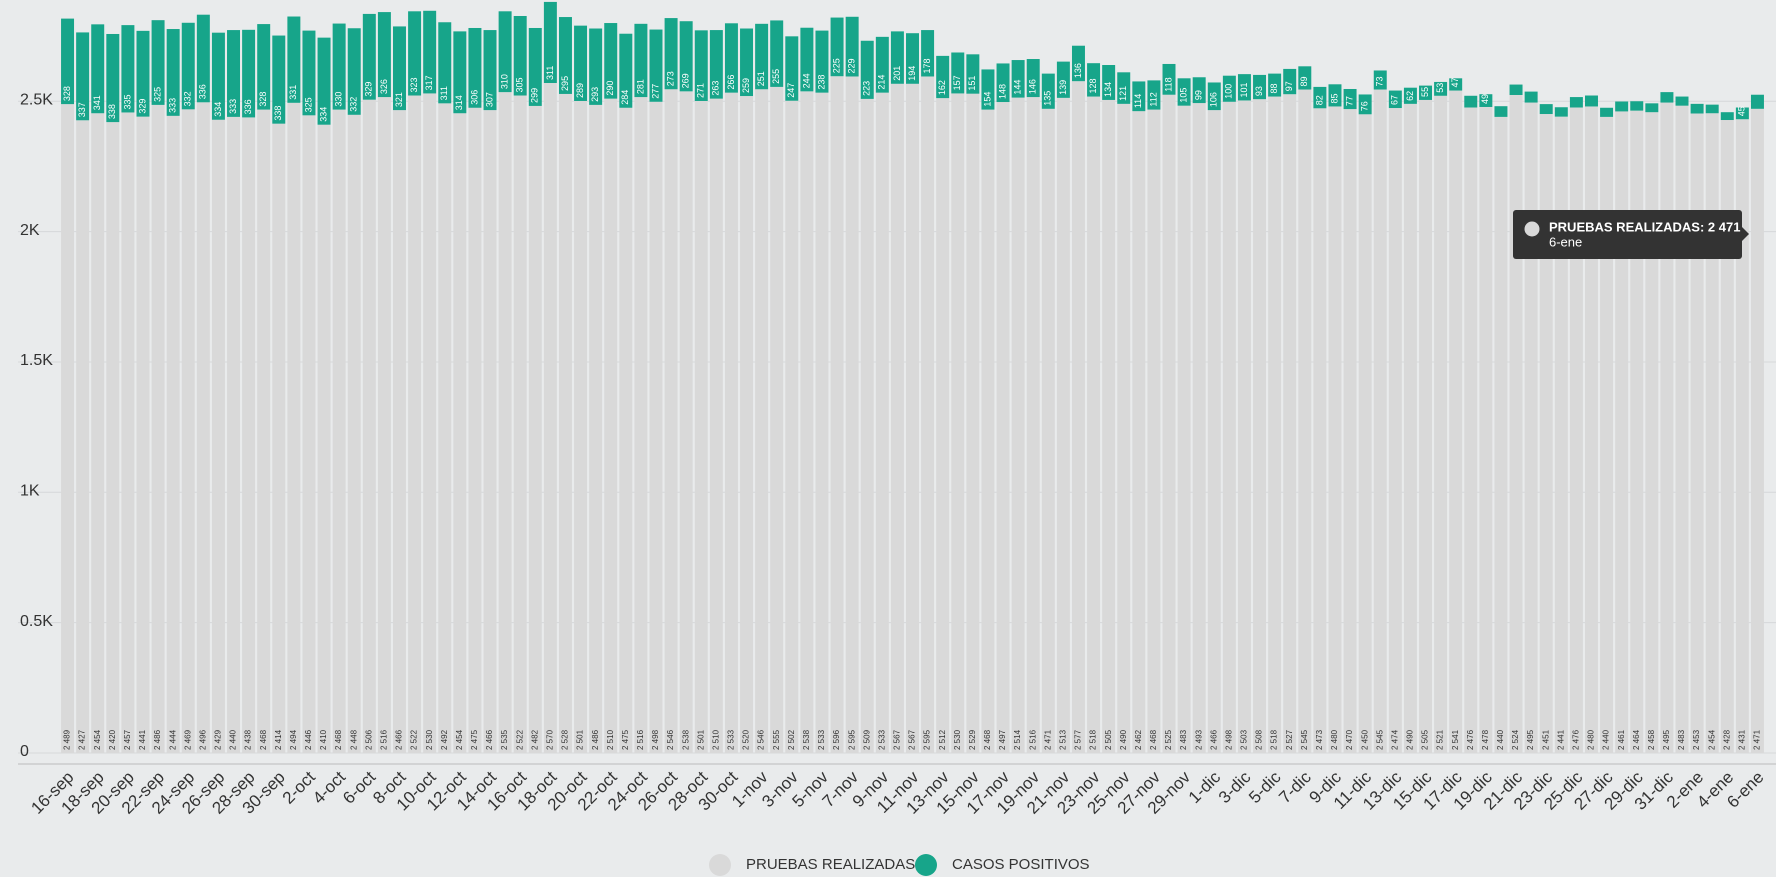 This screenshot has height=877, width=1776. Describe the element at coordinates (686, 80) in the screenshot. I see `data-label: 269` at that location.